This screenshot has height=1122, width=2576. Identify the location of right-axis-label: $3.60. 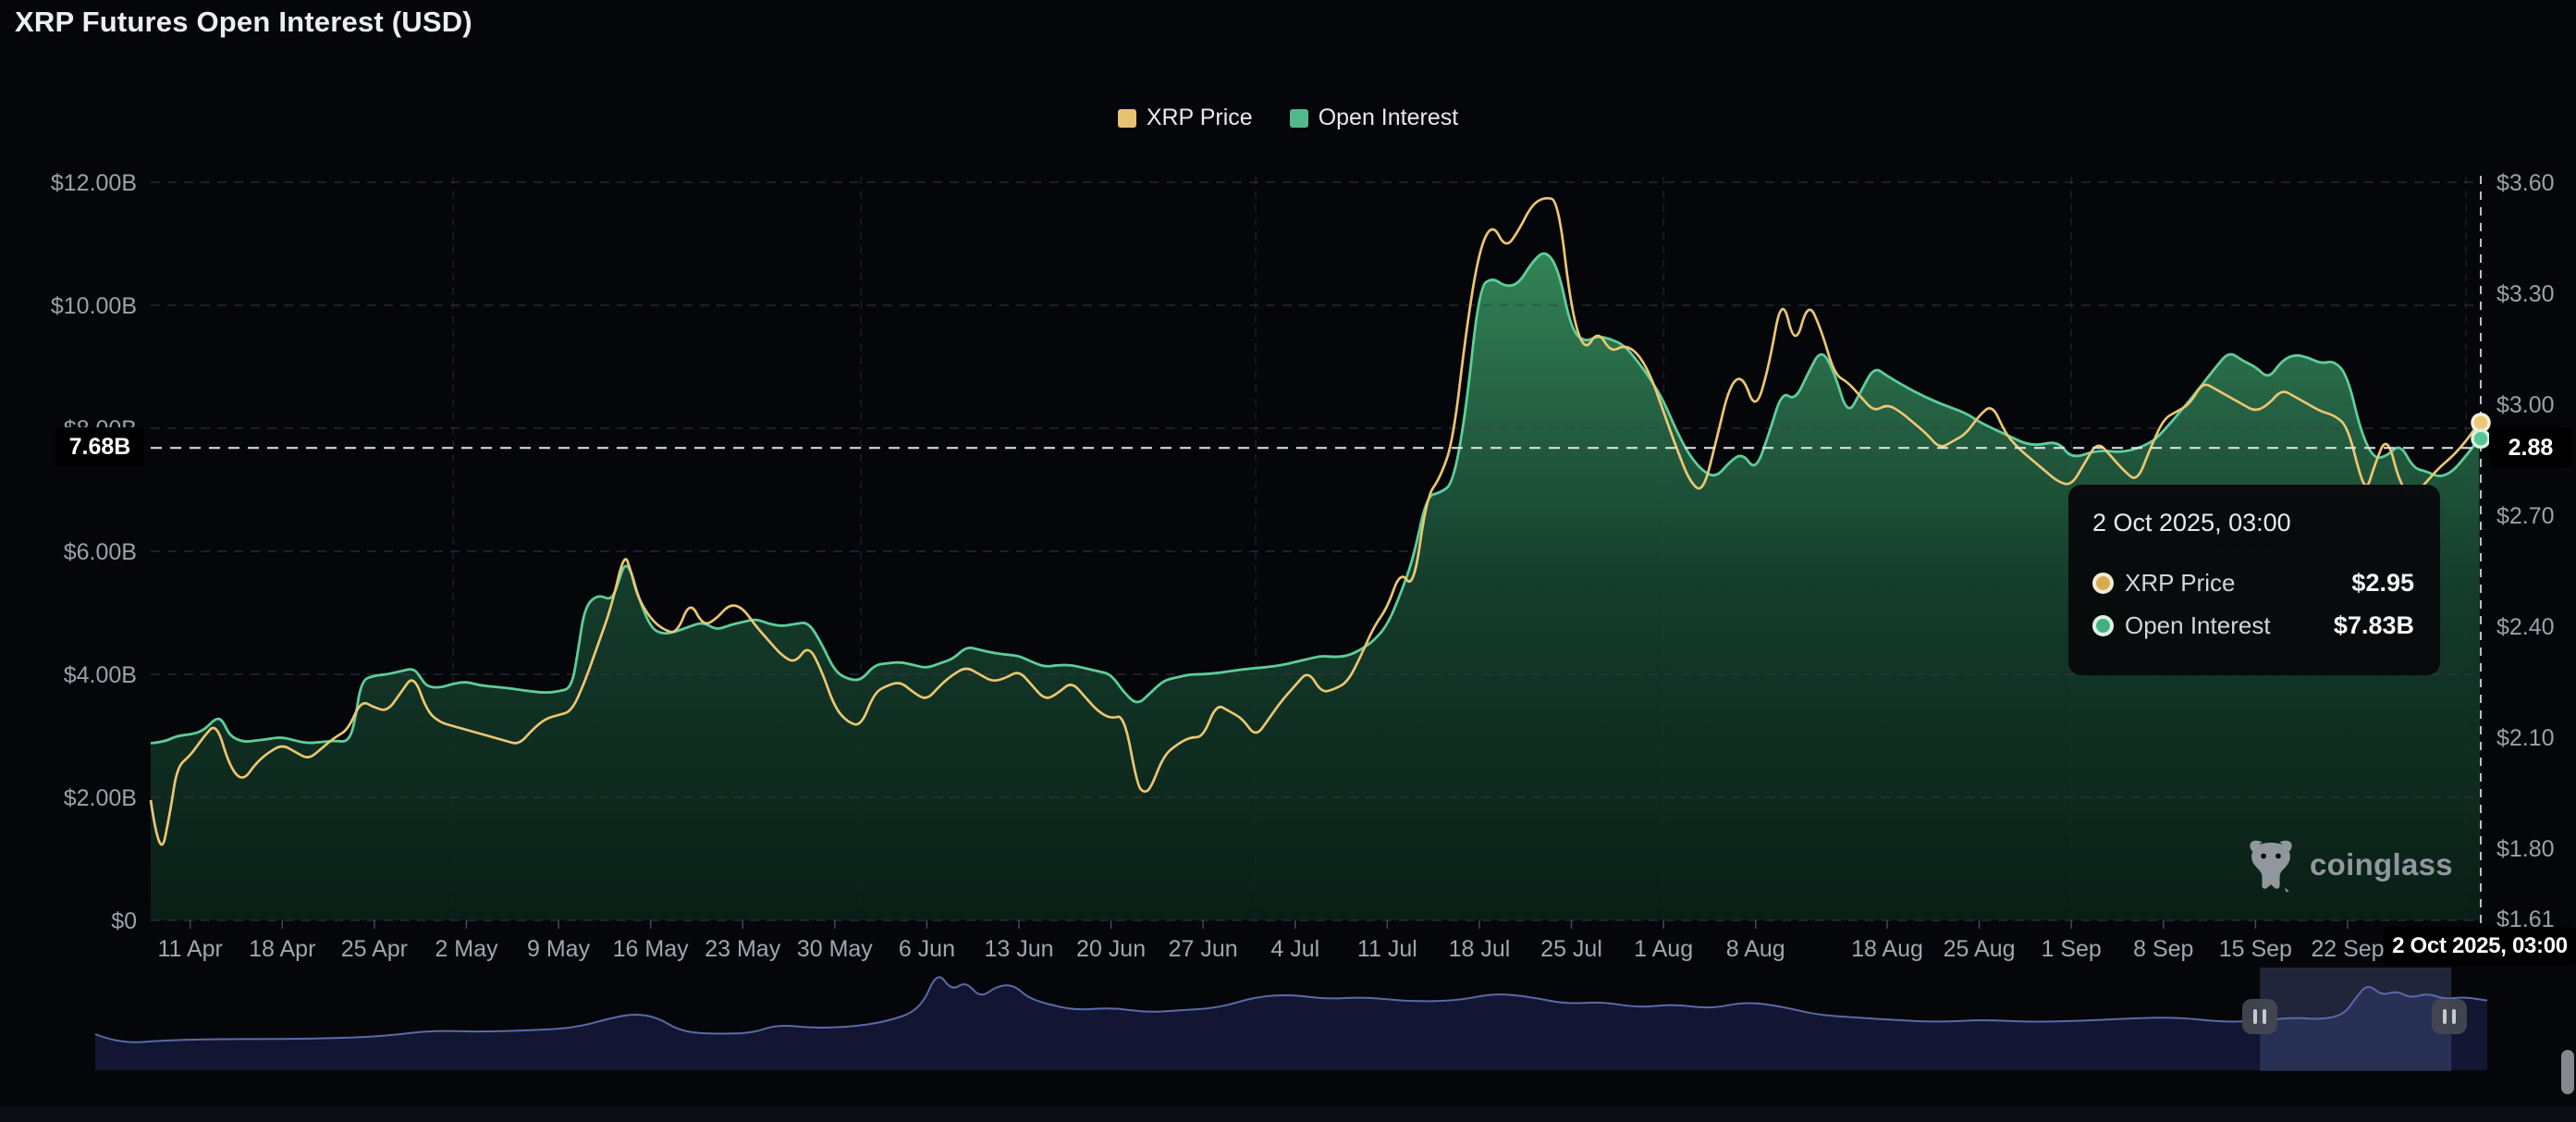
(2525, 183).